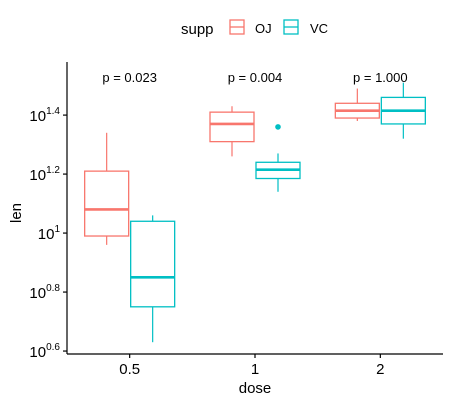 This screenshot has width=452, height=404. What do you see at coordinates (254, 28) in the screenshot?
I see `legend: supp OJ VC` at bounding box center [254, 28].